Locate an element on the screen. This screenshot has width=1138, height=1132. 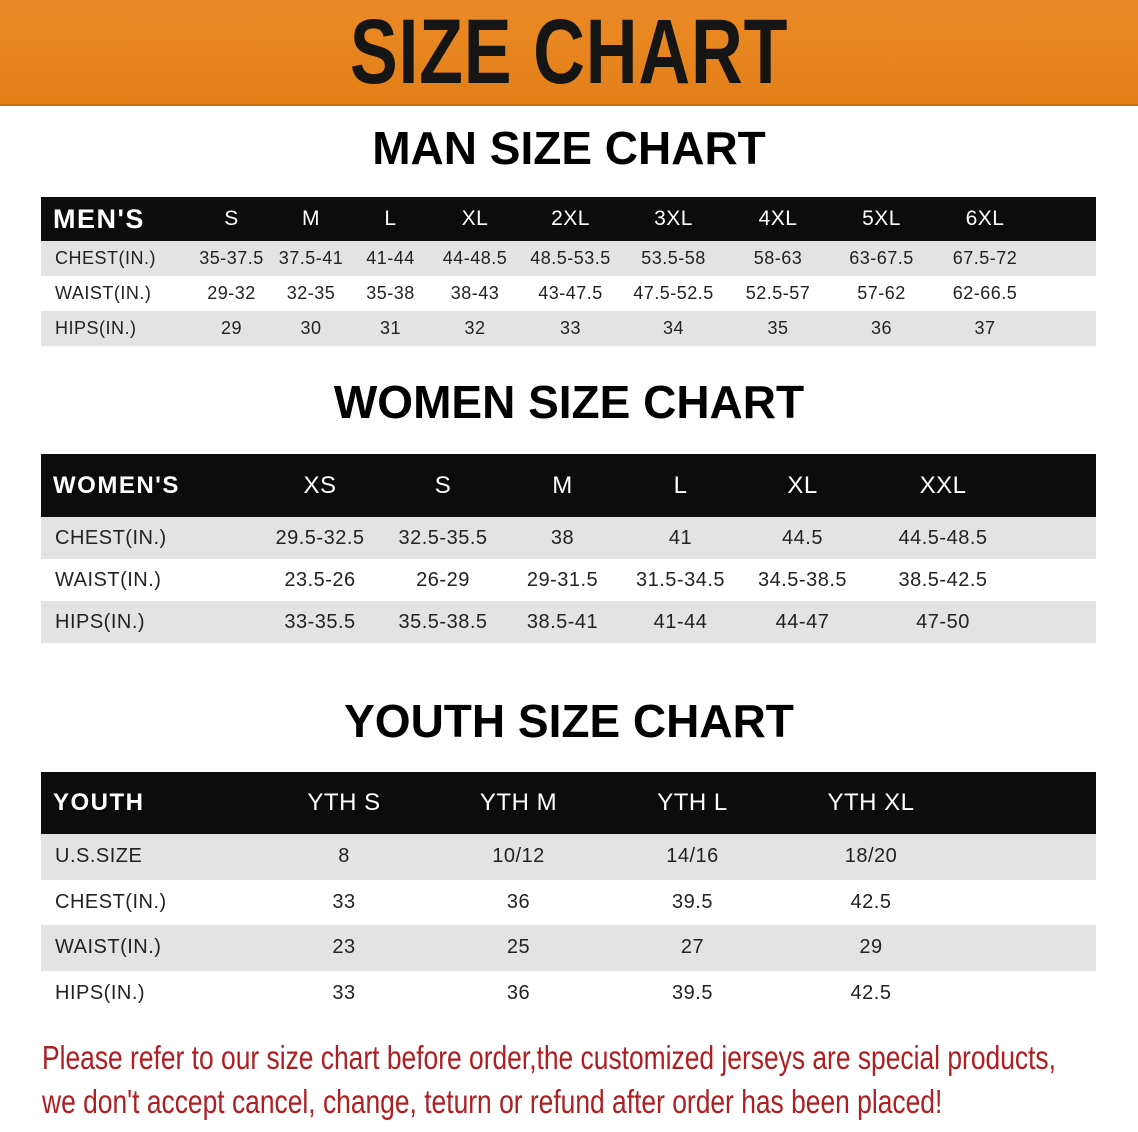
table-cell: 44-47 is located at coordinates (802, 621).